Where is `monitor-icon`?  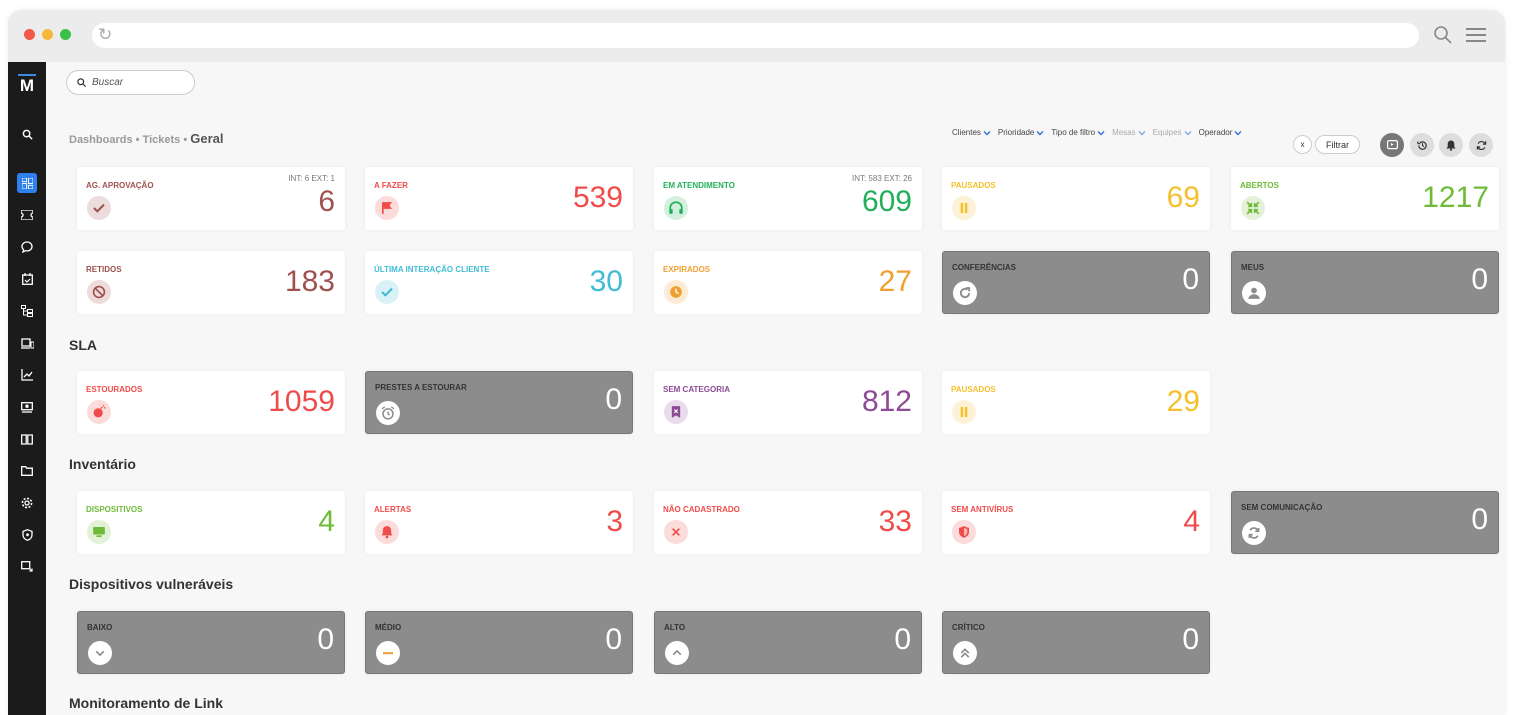 monitor-icon is located at coordinates (99, 532).